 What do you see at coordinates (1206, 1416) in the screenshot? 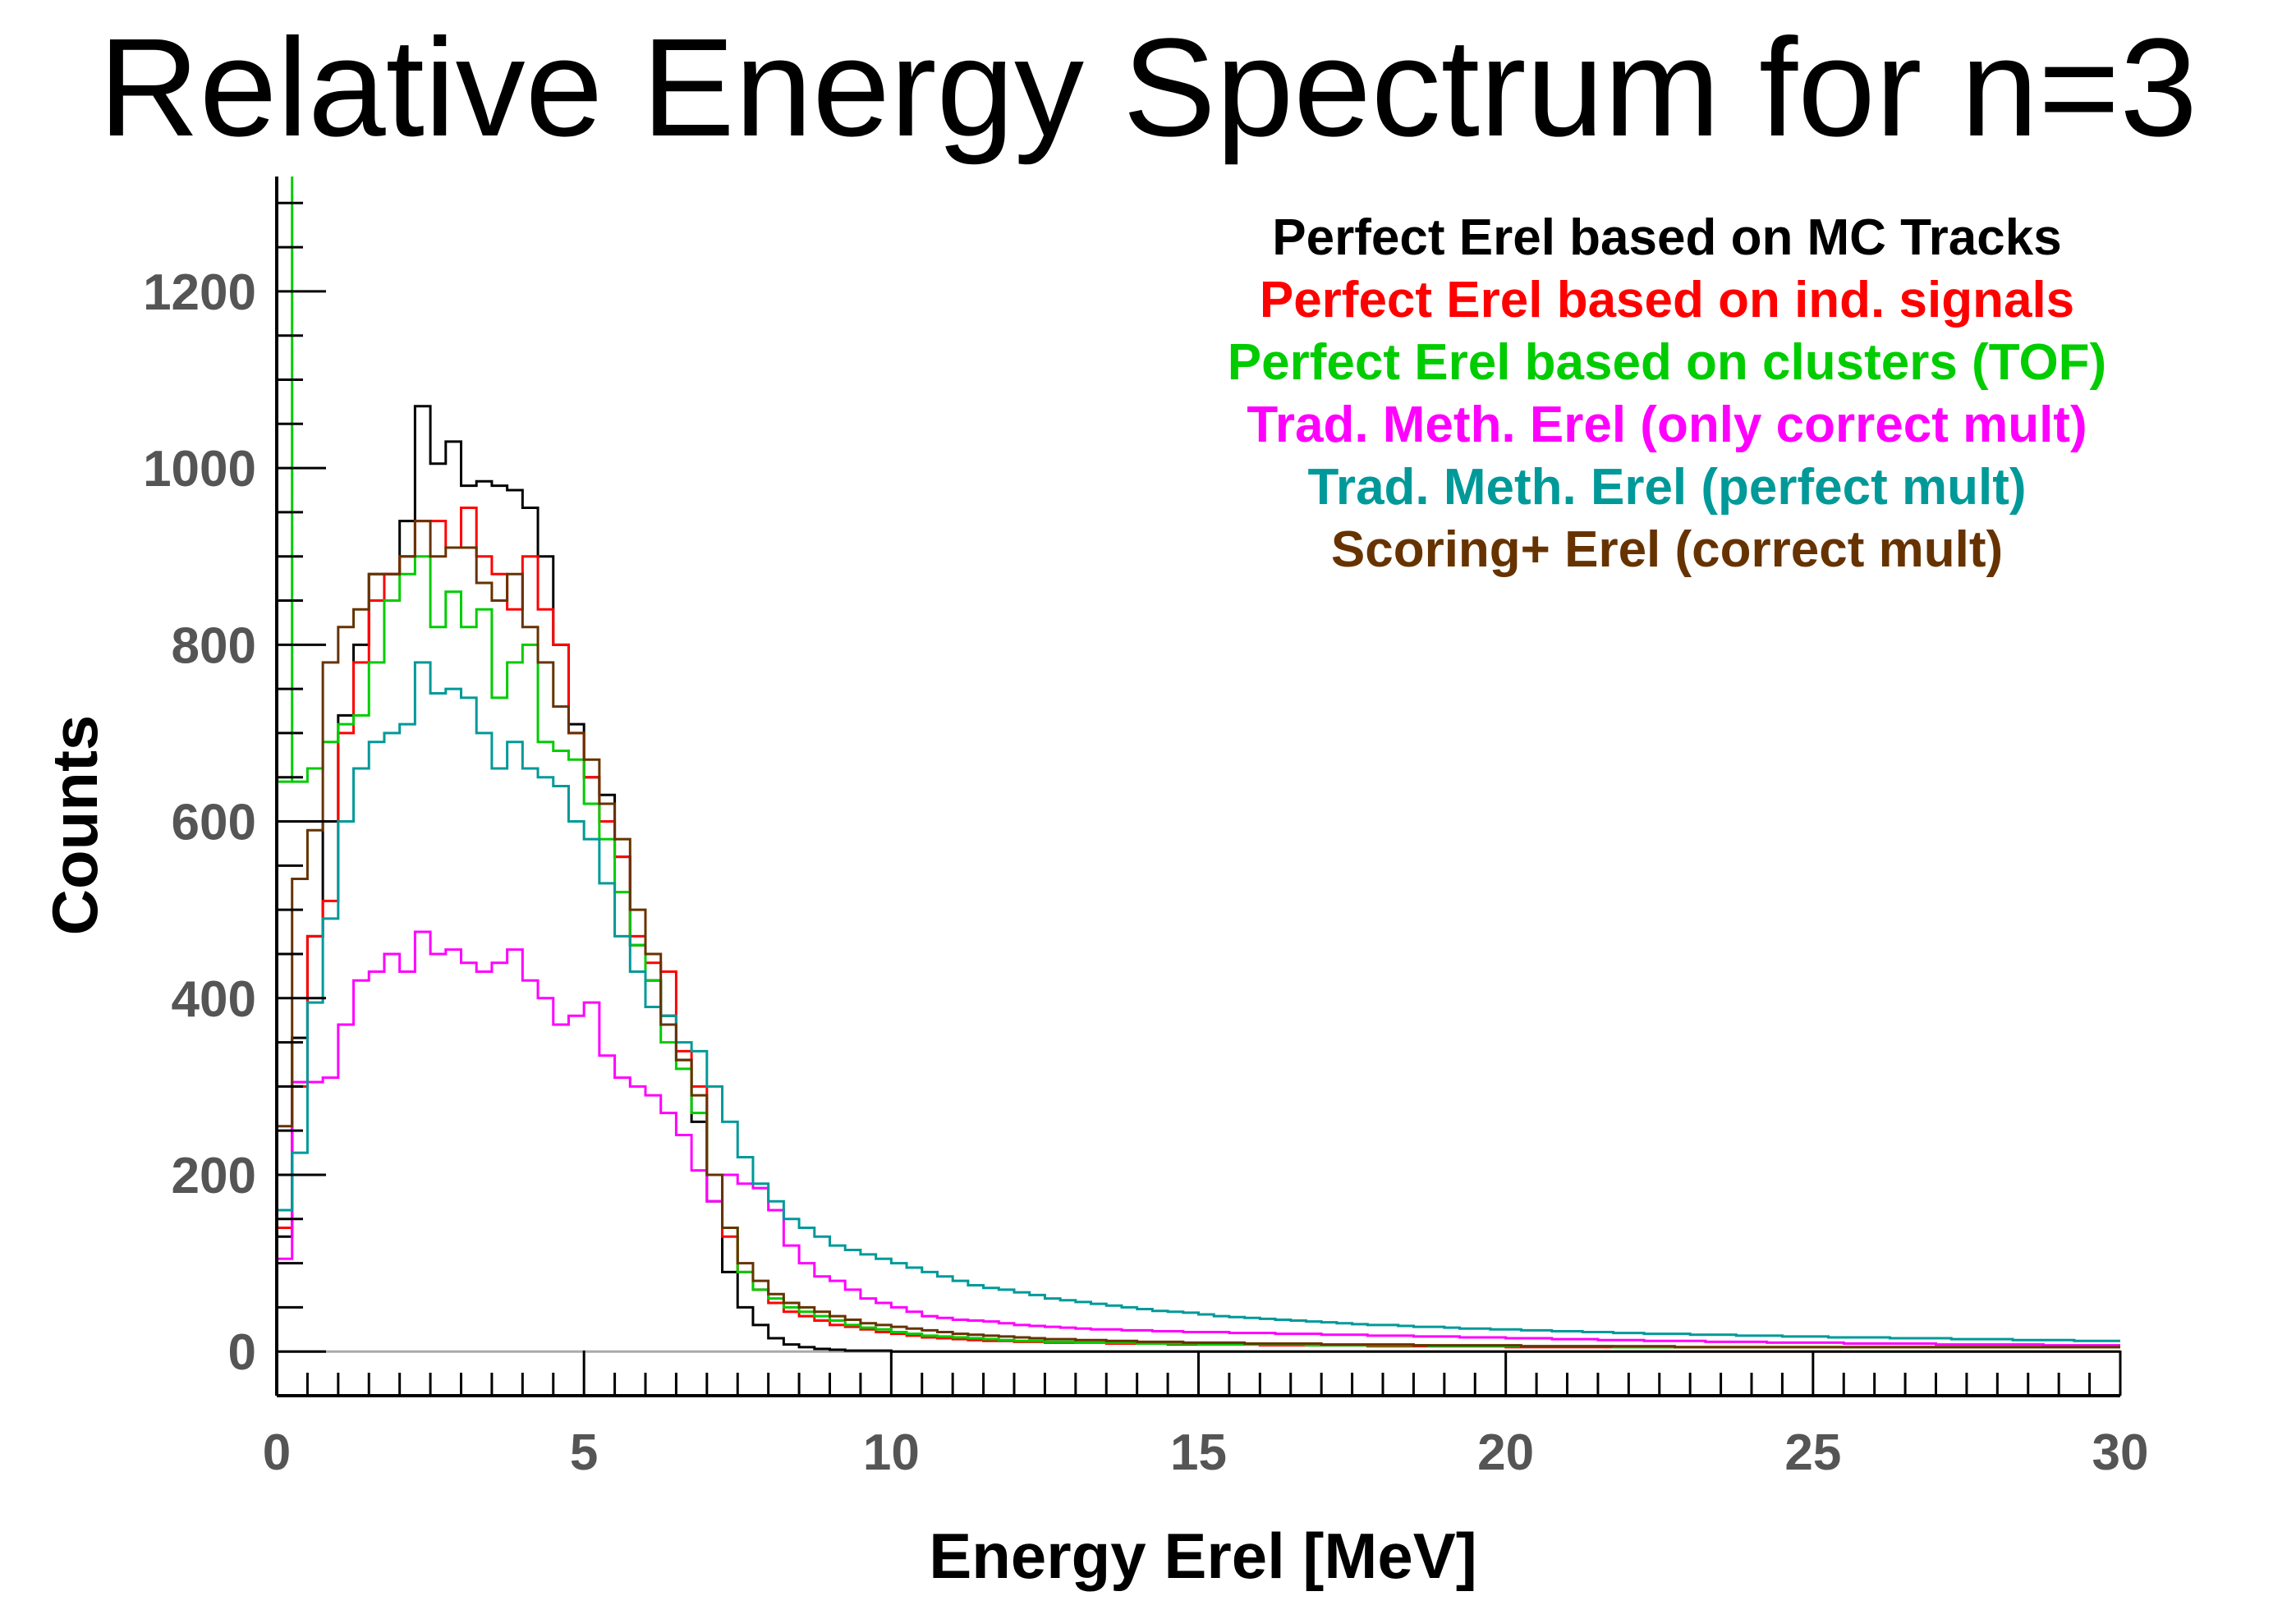
I see `x-ticks: 0 5 10 15 20 25 30` at bounding box center [1206, 1416].